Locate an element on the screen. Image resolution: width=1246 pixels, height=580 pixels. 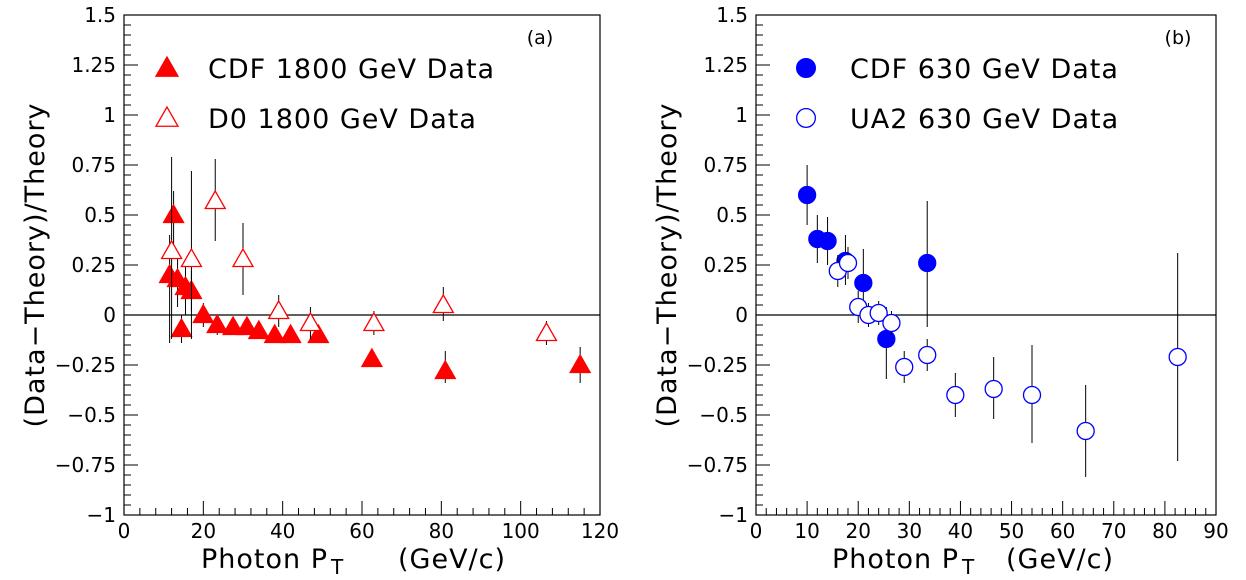
panel-label: (b) is located at coordinates (1178, 38).